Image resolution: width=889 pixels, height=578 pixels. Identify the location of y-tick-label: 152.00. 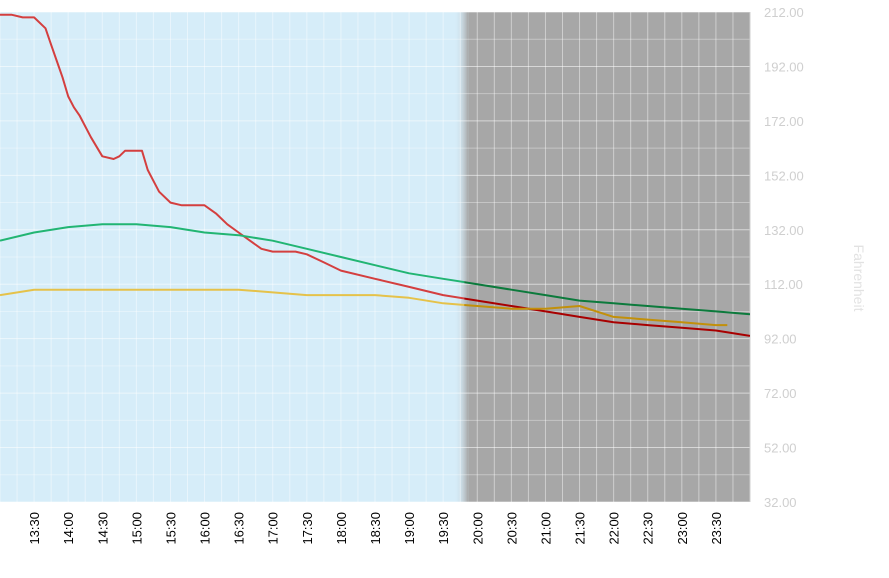
(784, 175).